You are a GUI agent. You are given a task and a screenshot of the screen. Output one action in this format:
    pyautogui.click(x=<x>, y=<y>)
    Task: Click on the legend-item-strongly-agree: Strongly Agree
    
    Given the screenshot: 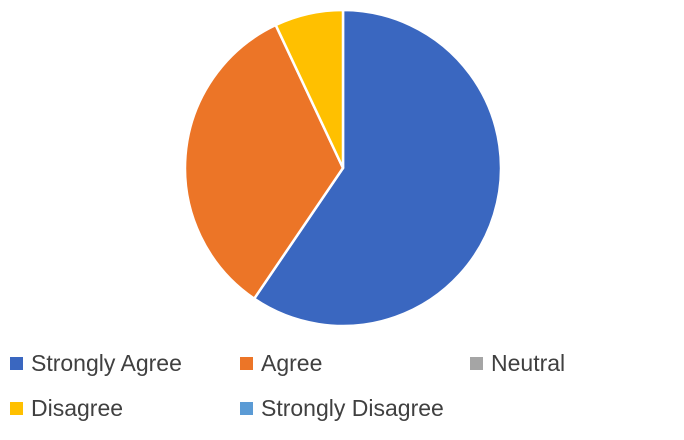 What is the action you would take?
    pyautogui.click(x=96, y=363)
    